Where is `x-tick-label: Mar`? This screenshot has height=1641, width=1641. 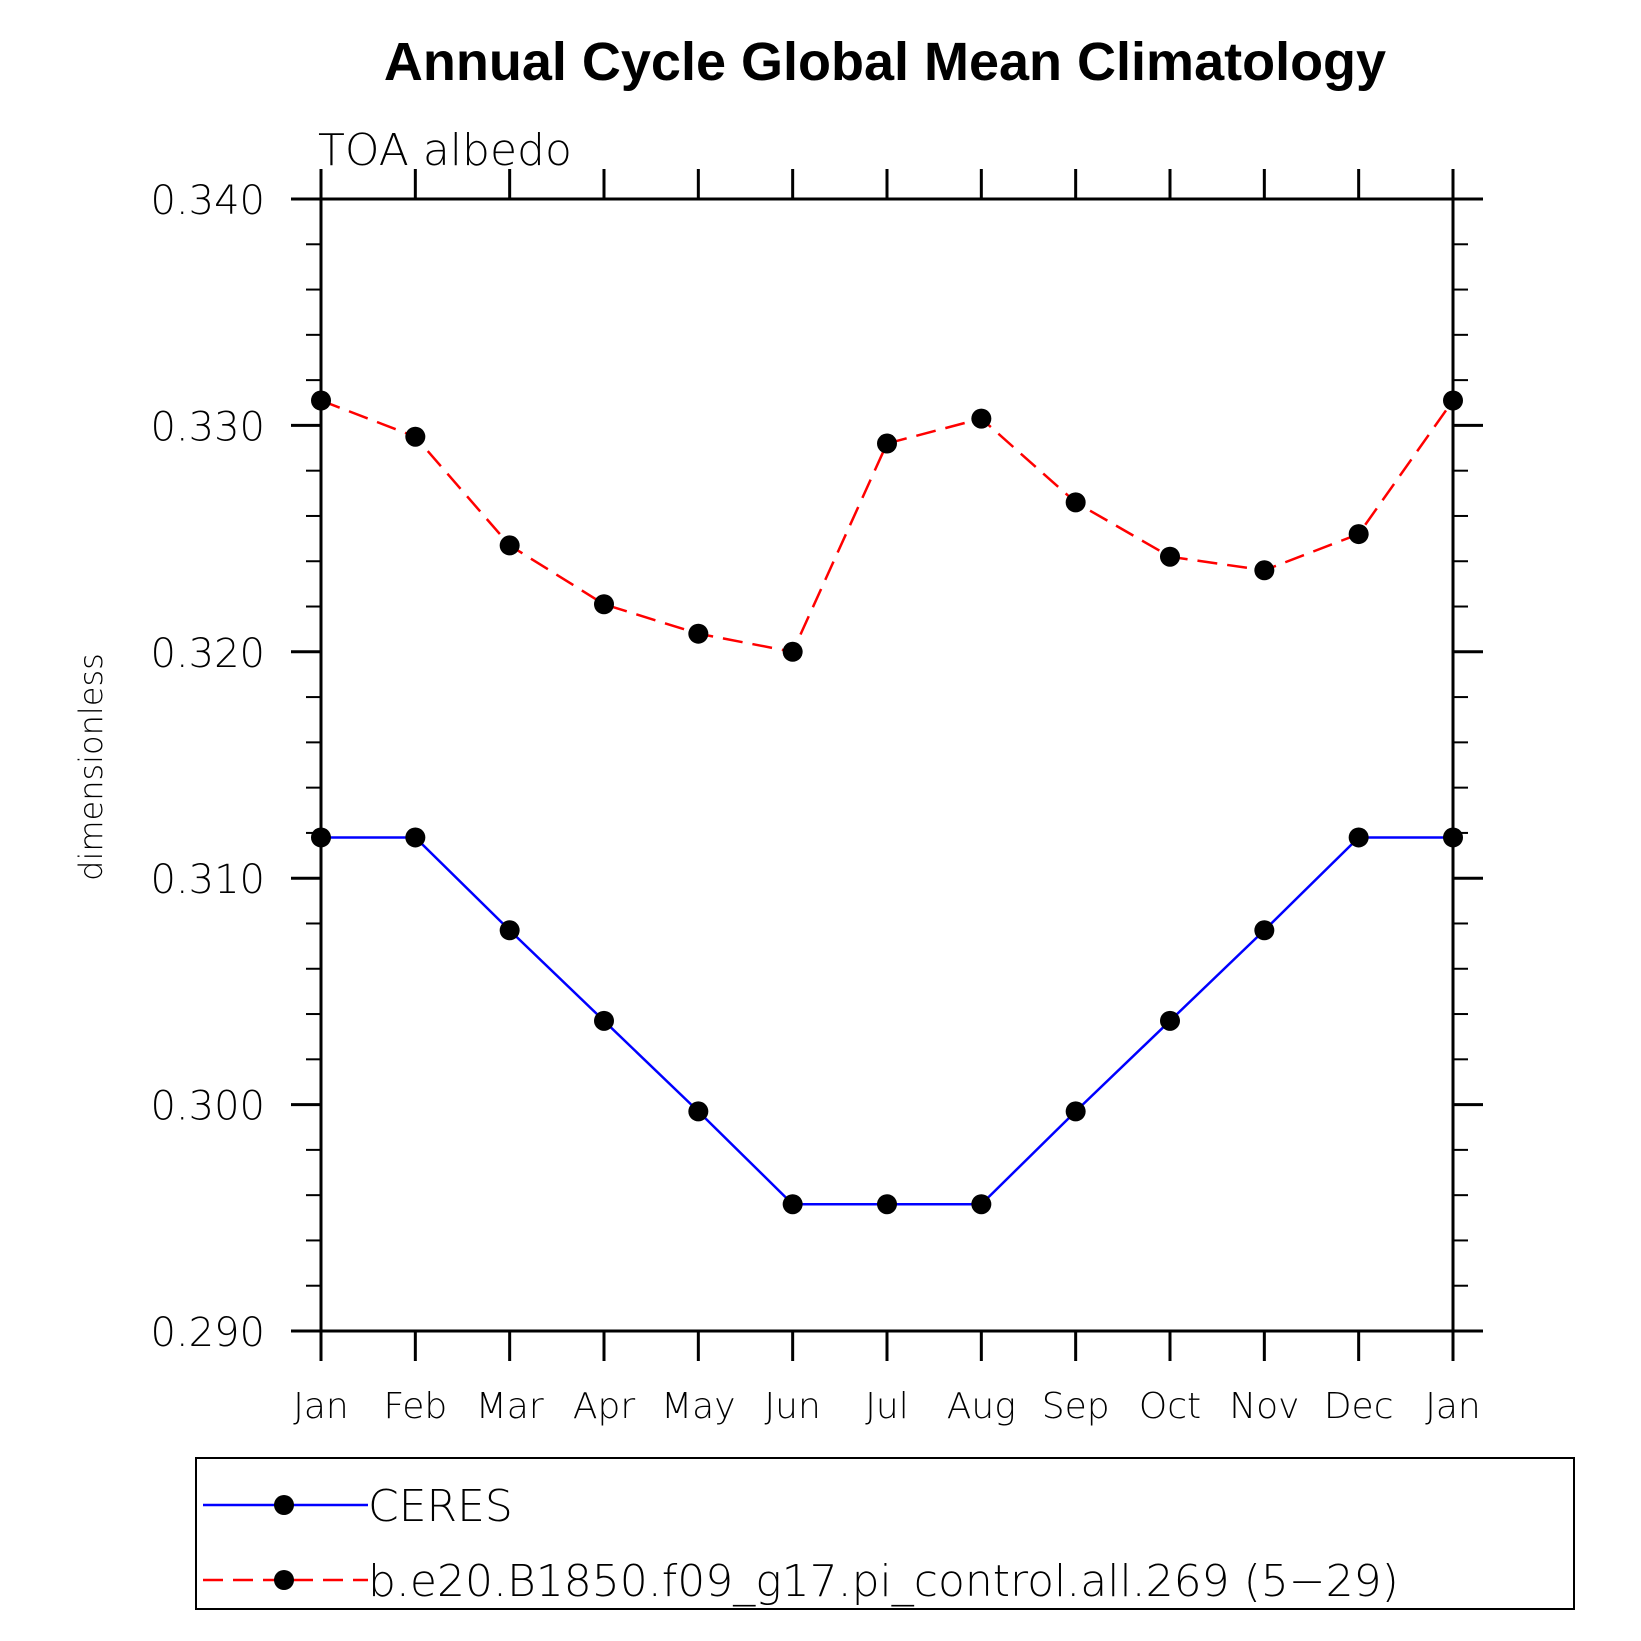 x-tick-label: Mar is located at coordinates (510, 1406).